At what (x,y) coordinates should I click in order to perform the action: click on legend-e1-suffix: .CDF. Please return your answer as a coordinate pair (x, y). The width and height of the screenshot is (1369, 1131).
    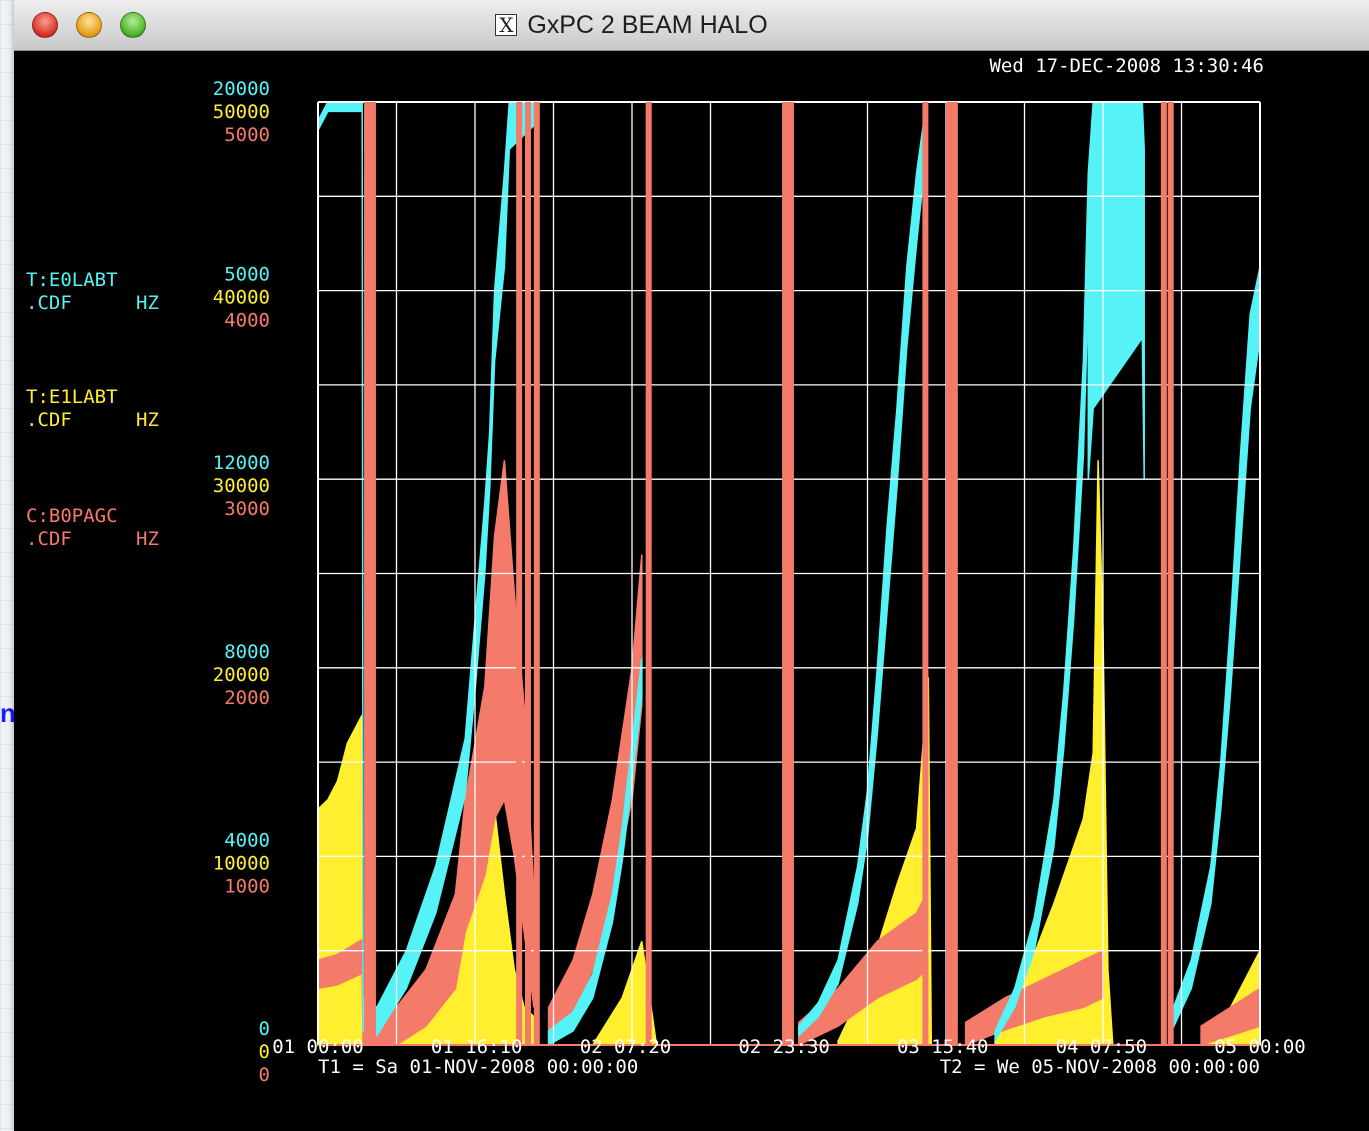
    Looking at the image, I should click on (49, 420).